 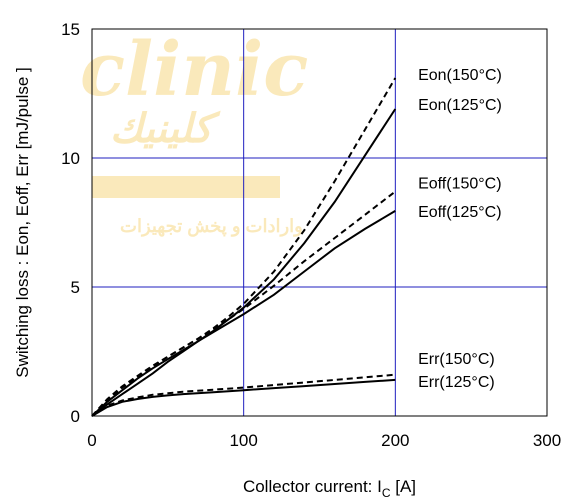 I want to click on series-label: Eoff(150°C), so click(x=459, y=184).